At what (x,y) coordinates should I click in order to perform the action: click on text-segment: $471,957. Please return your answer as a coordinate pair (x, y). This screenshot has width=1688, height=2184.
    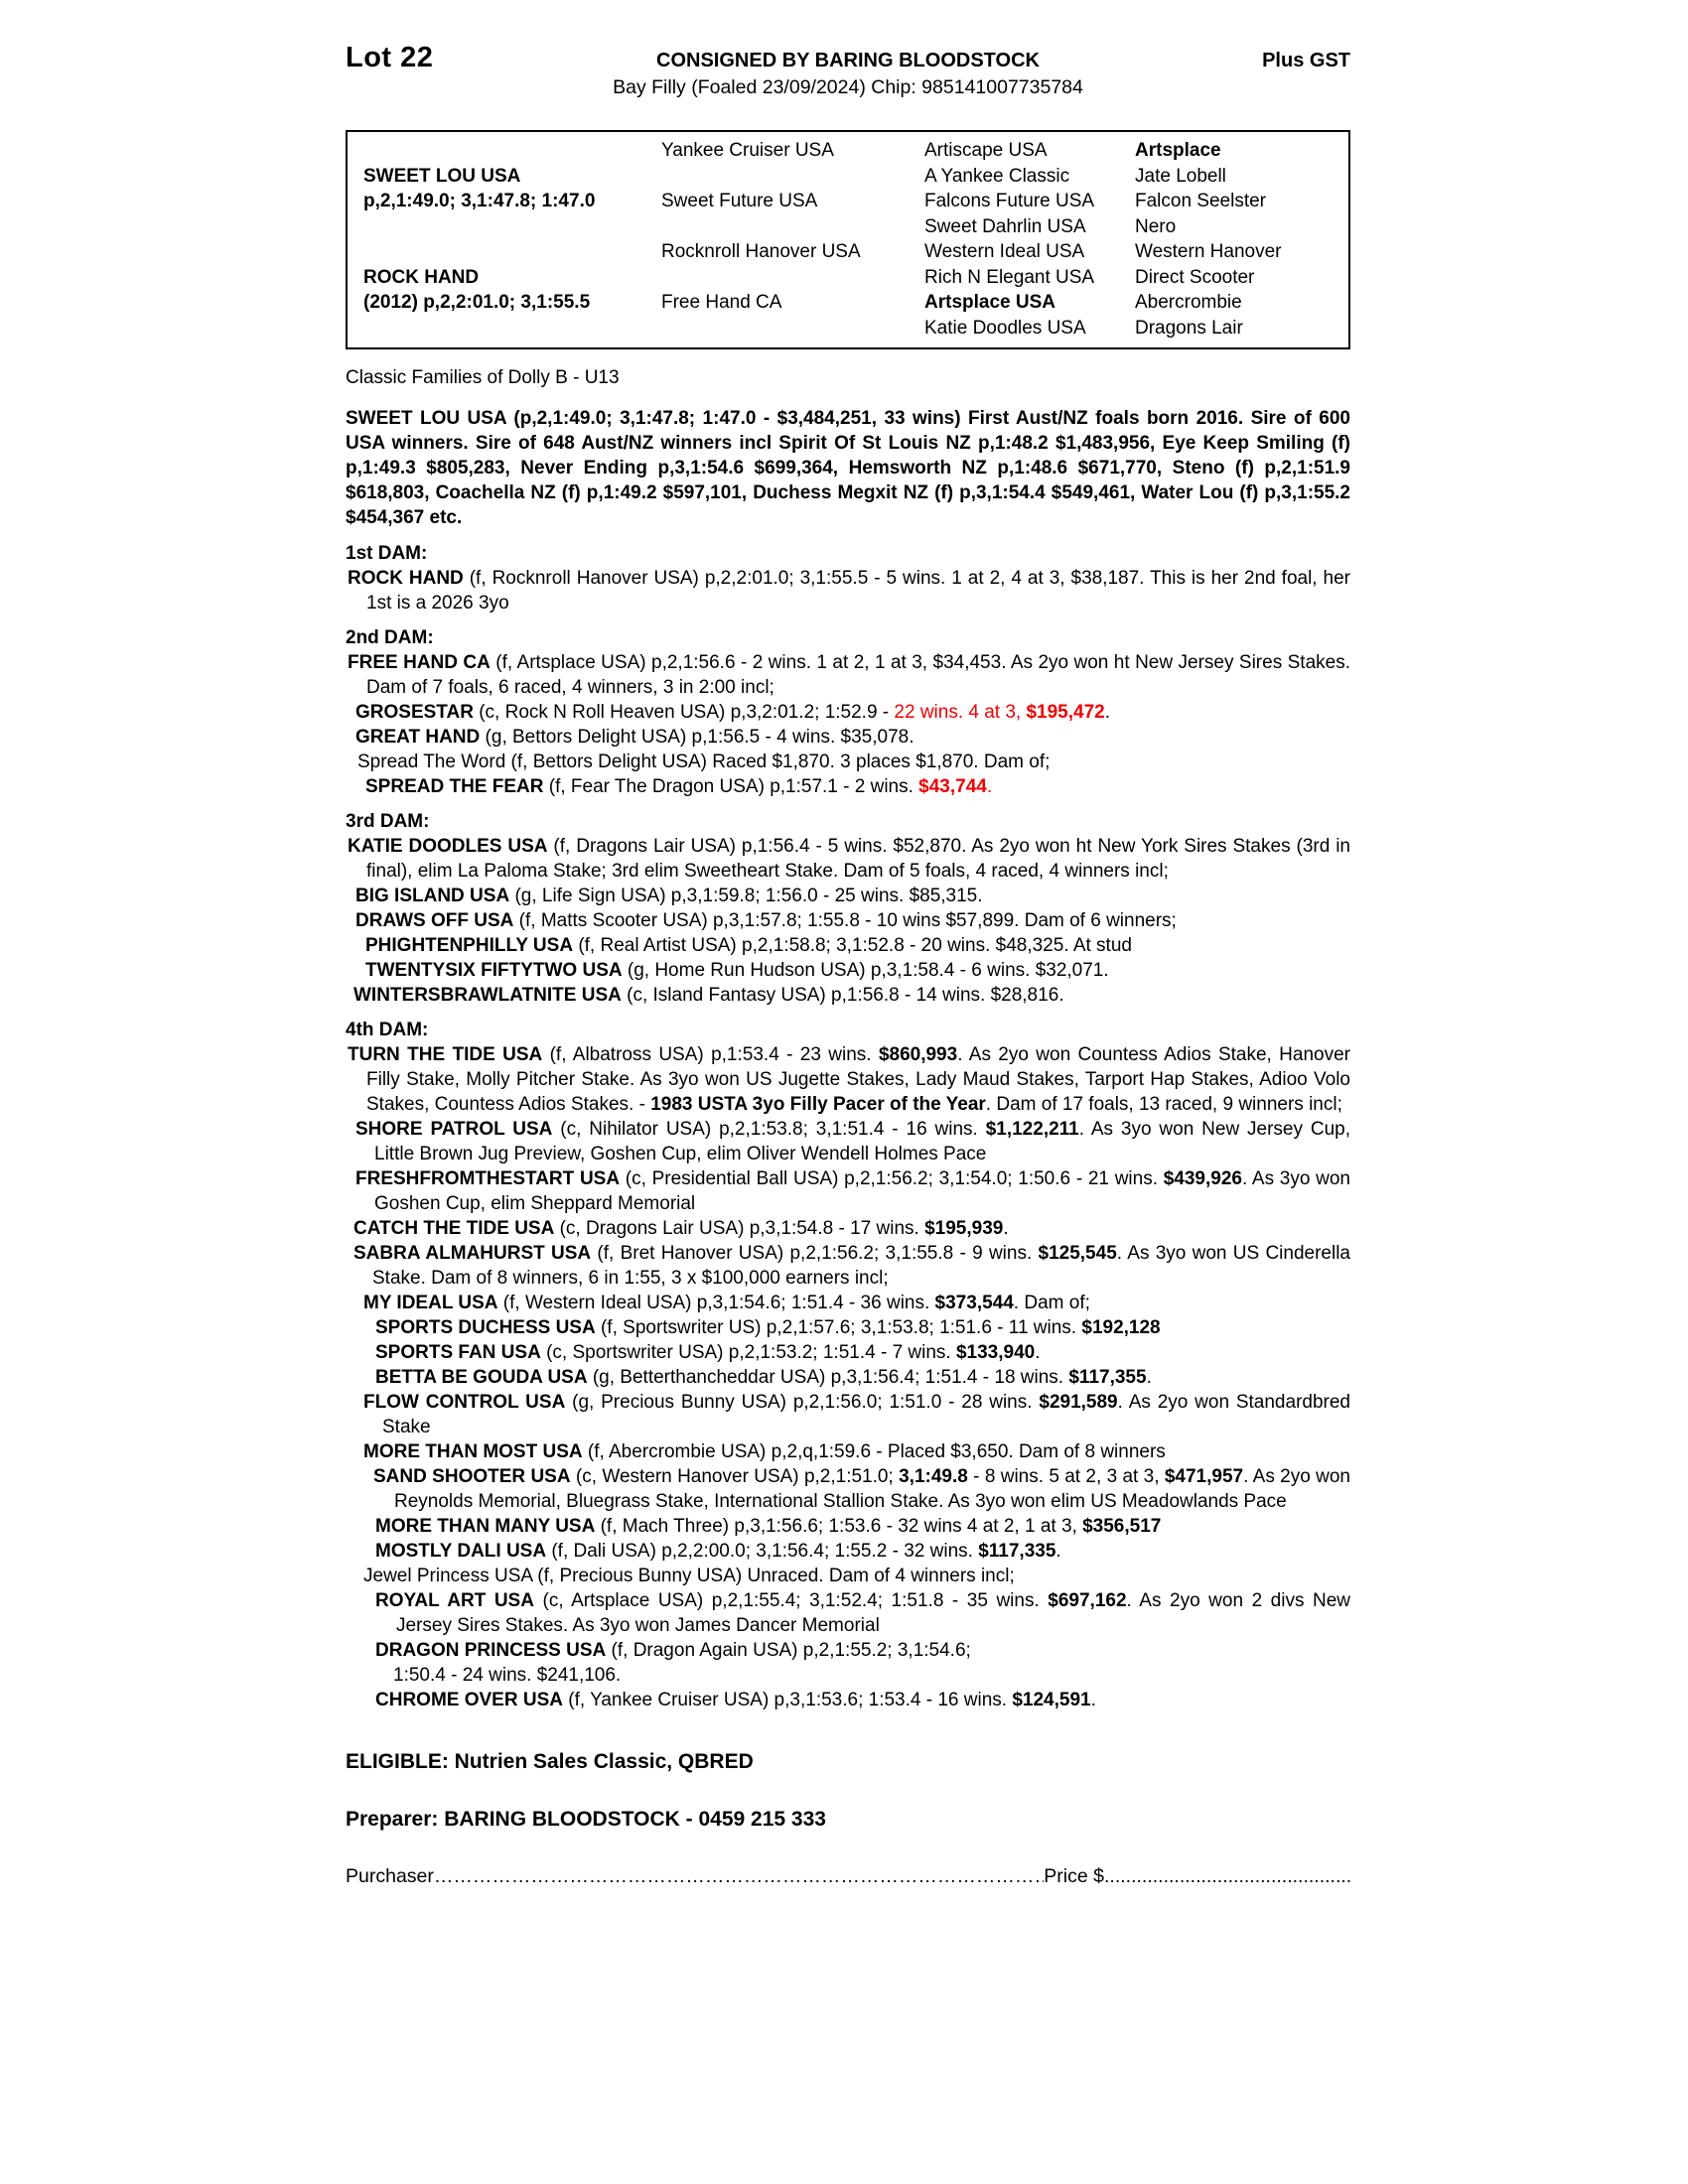
    Looking at the image, I should click on (1204, 1476).